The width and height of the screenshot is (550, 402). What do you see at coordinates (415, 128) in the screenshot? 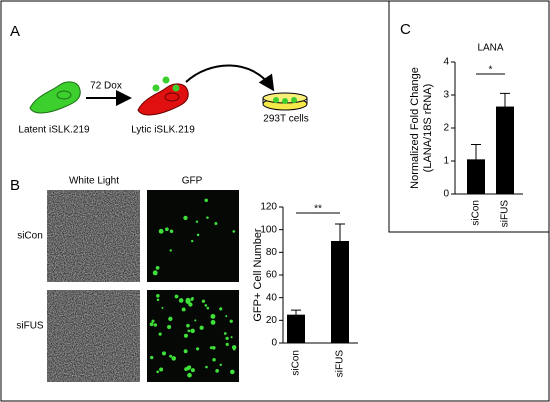
I see `y-axis-label: Normalized Fold Change` at bounding box center [415, 128].